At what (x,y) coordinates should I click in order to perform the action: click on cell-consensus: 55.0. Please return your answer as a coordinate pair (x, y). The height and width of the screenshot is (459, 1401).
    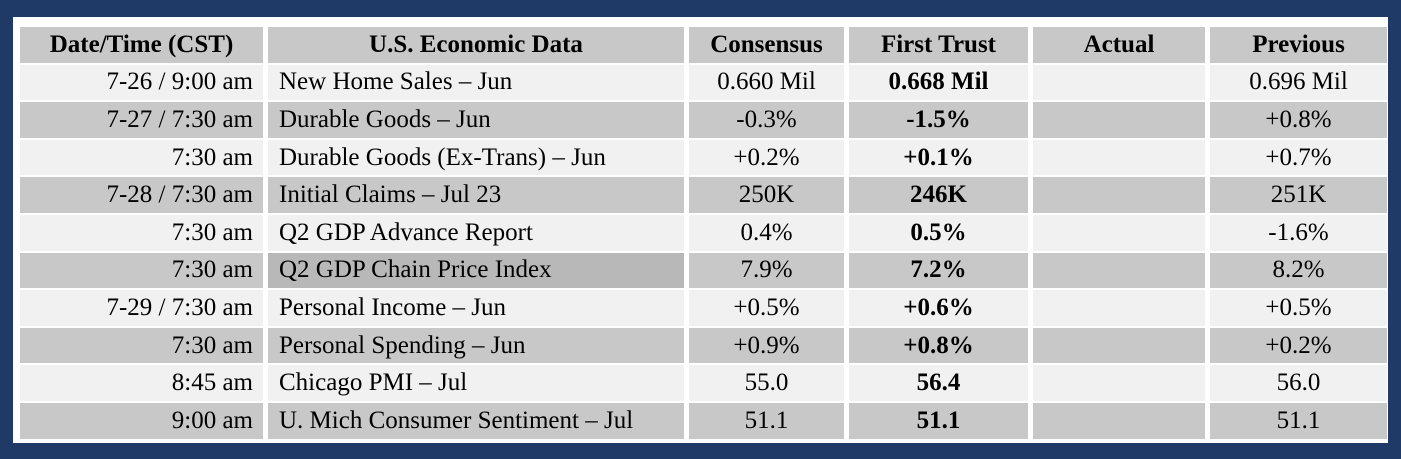
    Looking at the image, I should click on (766, 383).